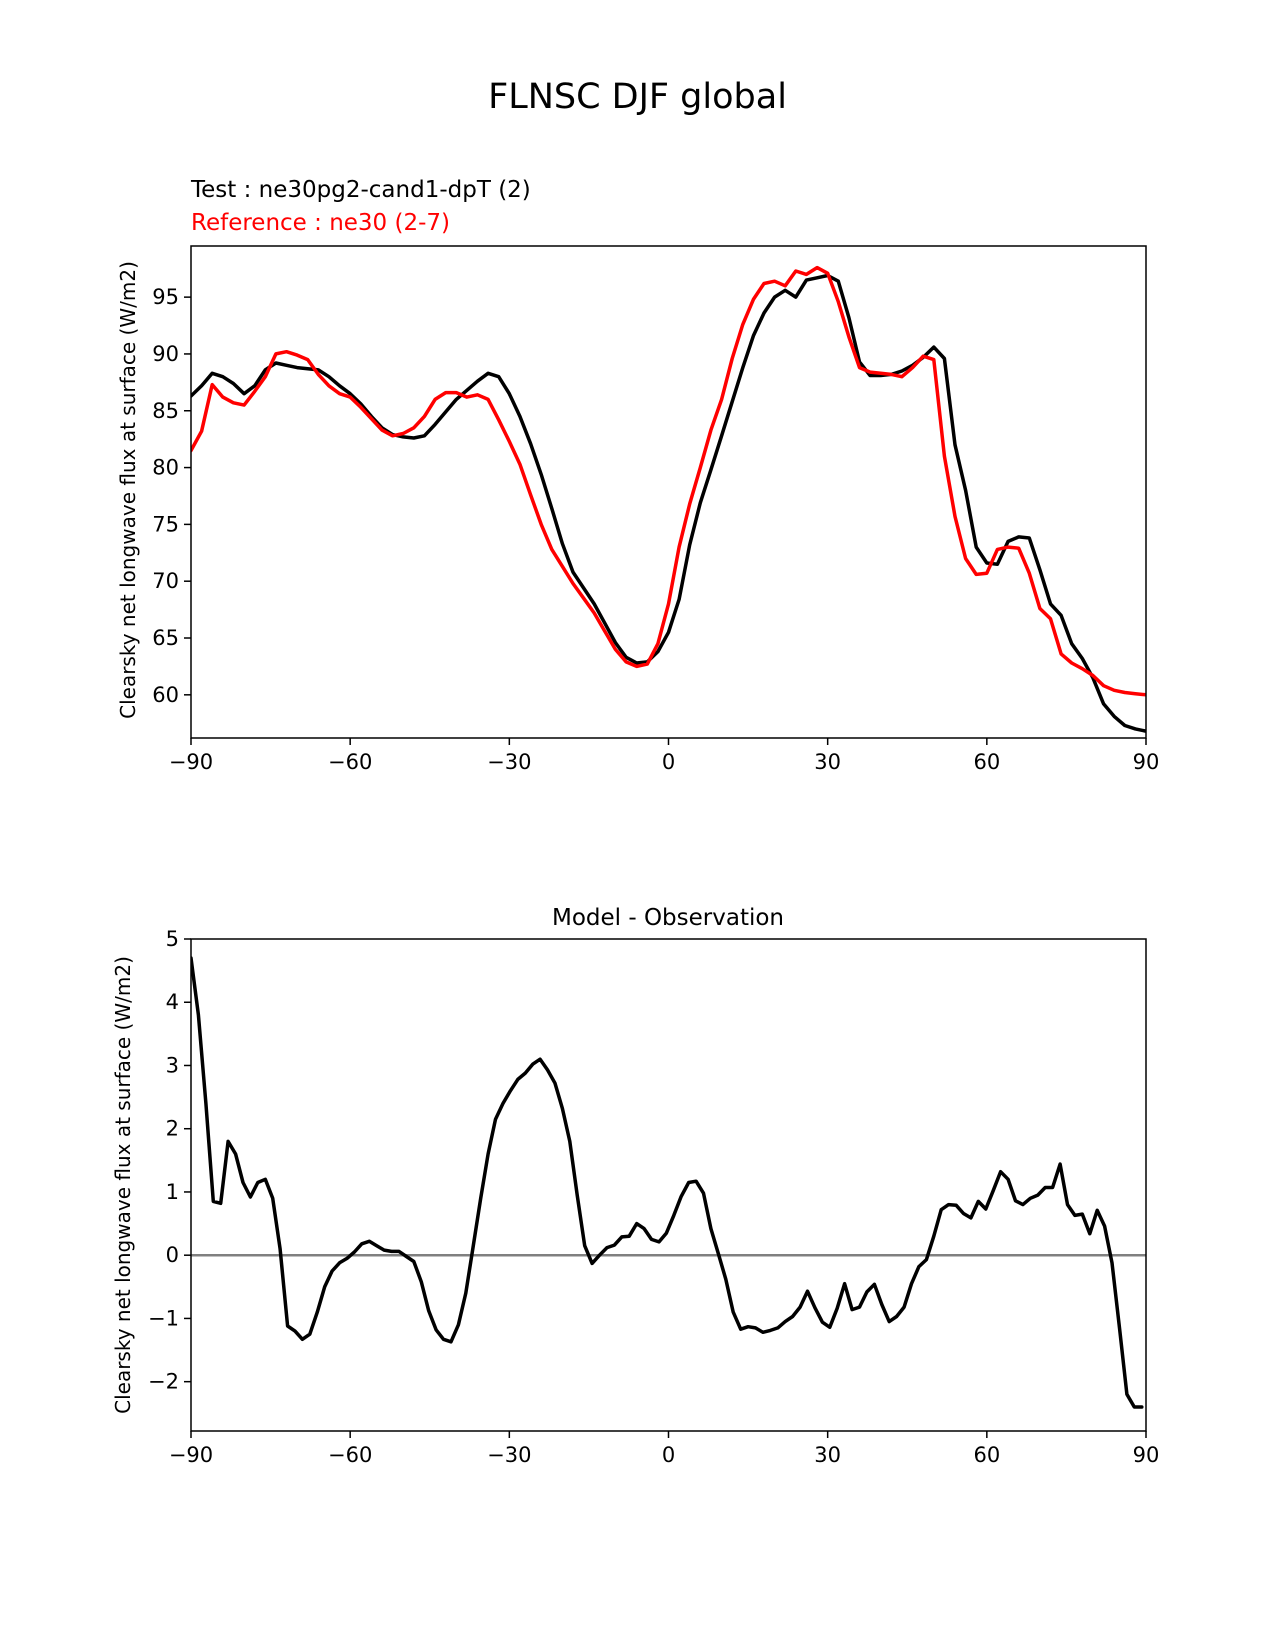  Describe the element at coordinates (172, 1255) in the screenshot. I see `y-tick-label: 0` at that location.